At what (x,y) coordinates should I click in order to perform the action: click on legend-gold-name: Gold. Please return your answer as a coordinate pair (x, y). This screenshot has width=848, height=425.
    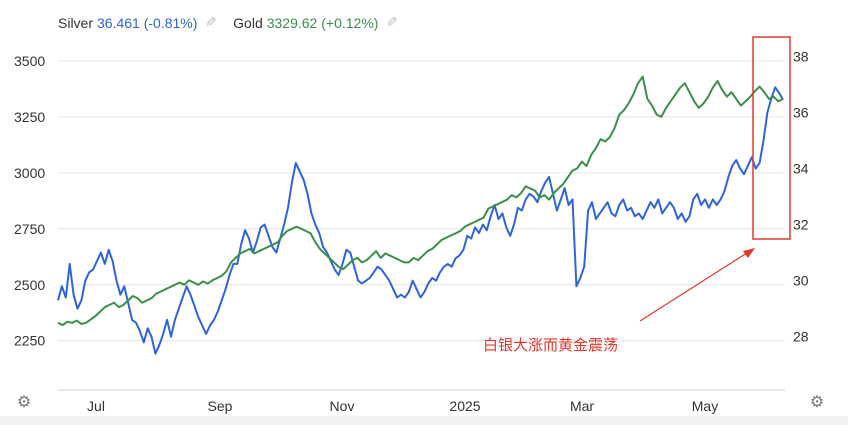
    Looking at the image, I should click on (248, 22).